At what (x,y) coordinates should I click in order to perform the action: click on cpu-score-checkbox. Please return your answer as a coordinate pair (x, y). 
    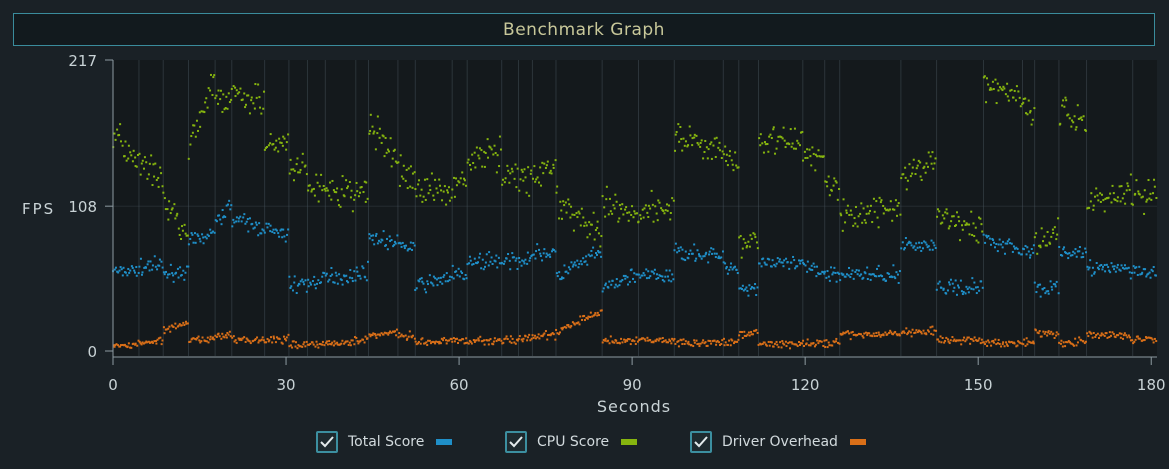
    Looking at the image, I should click on (516, 442).